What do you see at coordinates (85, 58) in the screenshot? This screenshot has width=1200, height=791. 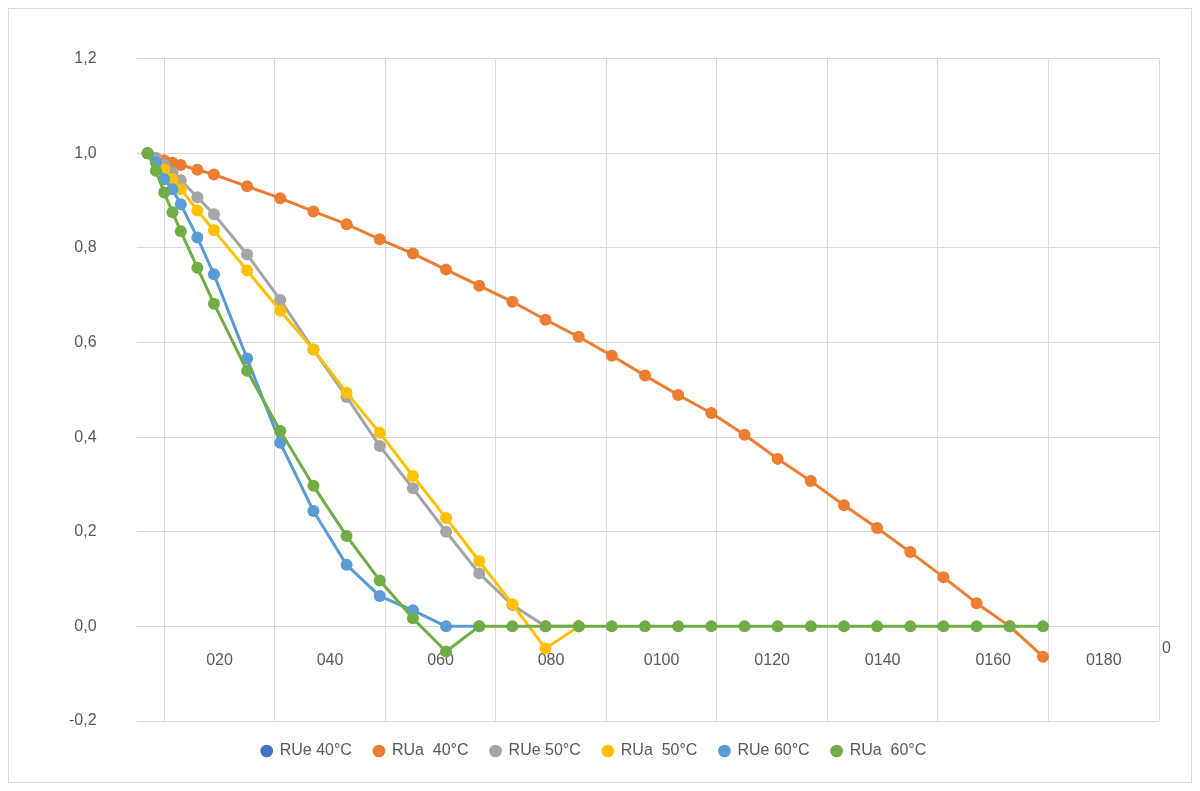 I see `y-tick-label: 1,2` at bounding box center [85, 58].